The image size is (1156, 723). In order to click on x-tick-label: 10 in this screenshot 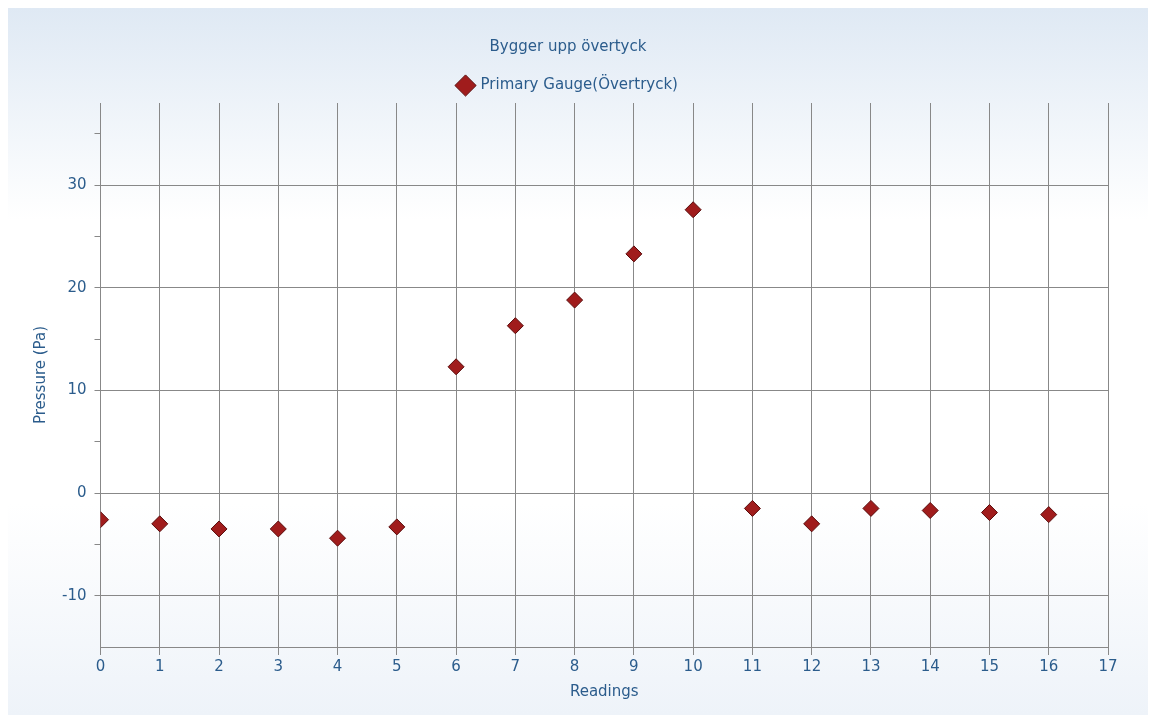, I will do `click(693, 665)`.